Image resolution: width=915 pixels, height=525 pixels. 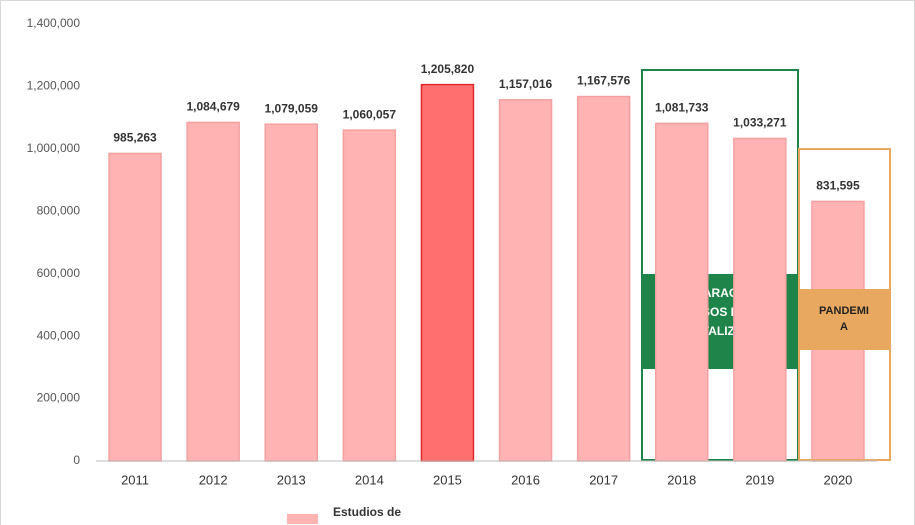 What do you see at coordinates (844, 311) in the screenshot?
I see `annotation-text: PANDEMI` at bounding box center [844, 311].